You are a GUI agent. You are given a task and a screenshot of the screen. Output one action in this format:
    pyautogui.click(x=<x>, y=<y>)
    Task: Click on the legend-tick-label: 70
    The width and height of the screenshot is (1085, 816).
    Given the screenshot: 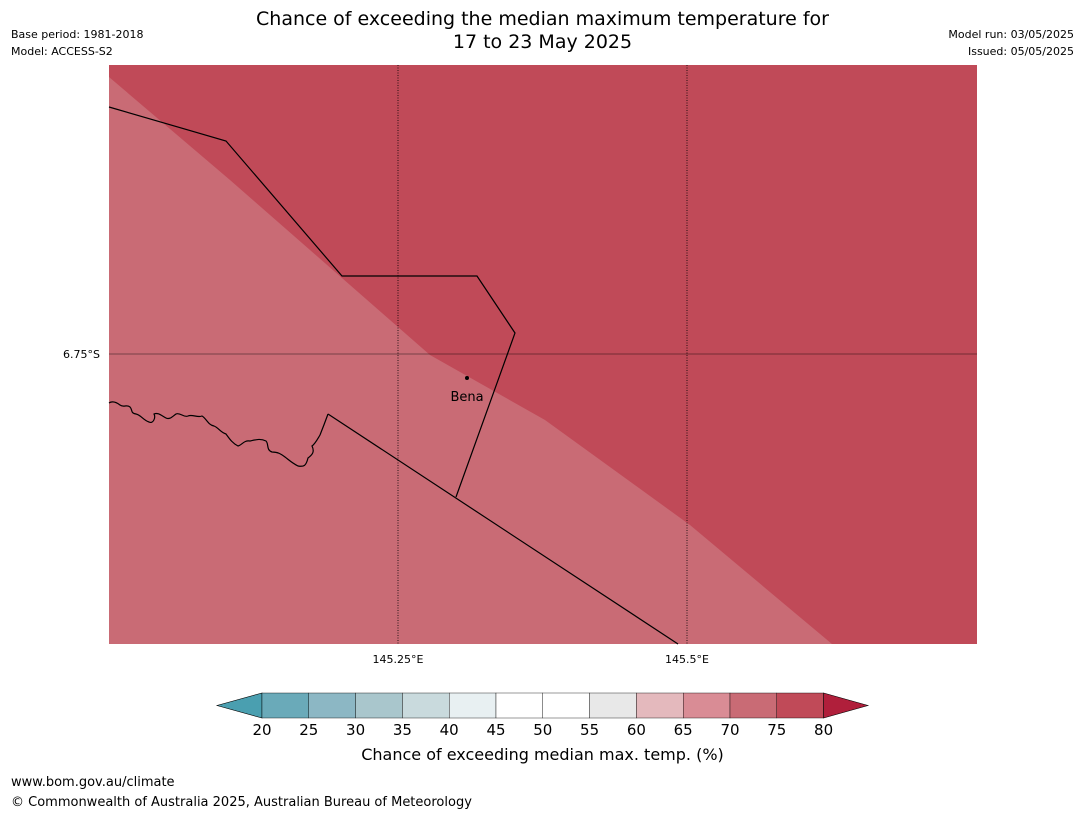 What is the action you would take?
    pyautogui.click(x=729, y=730)
    